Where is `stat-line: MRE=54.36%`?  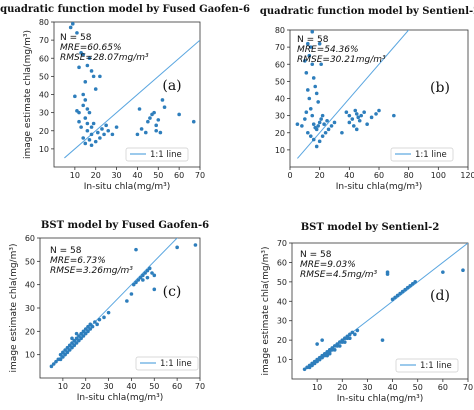
stat-line: MRE=54.36% is located at coordinates (328, 50).